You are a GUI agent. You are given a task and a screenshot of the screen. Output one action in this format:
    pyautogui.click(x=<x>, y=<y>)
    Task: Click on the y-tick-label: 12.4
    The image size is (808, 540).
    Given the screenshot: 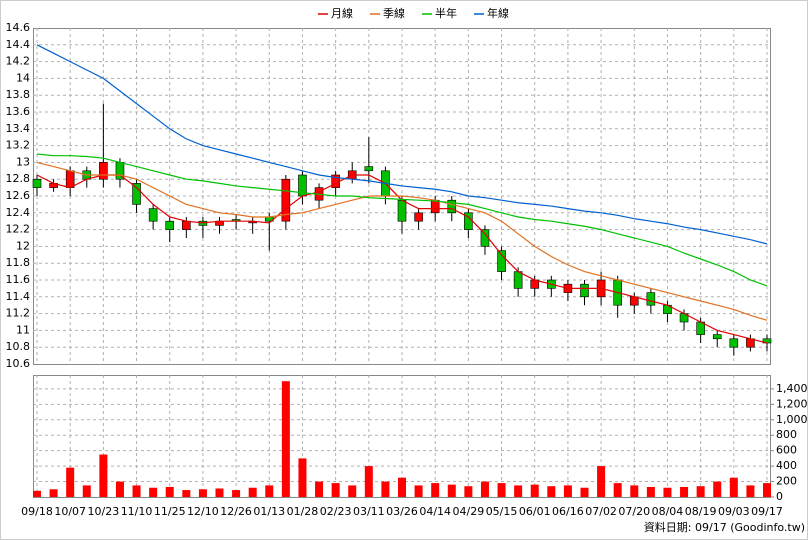 What is the action you would take?
    pyautogui.click(x=18, y=212)
    